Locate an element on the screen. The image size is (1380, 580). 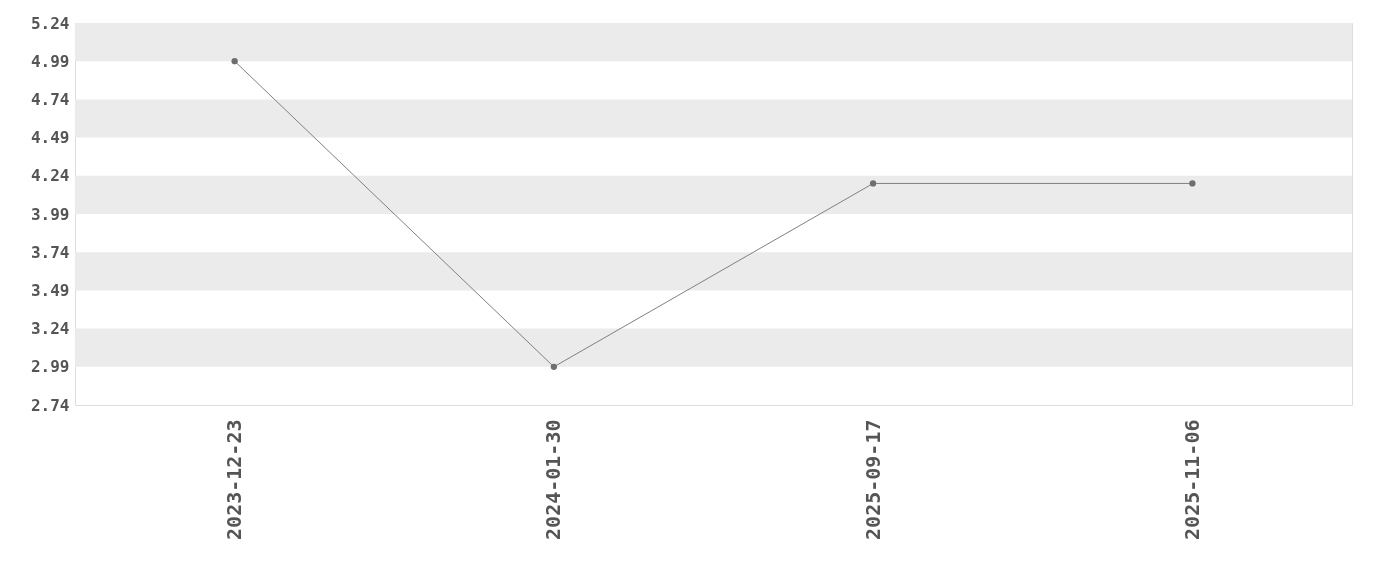
x-tick-label: 2025-11-06 is located at coordinates (1191, 479).